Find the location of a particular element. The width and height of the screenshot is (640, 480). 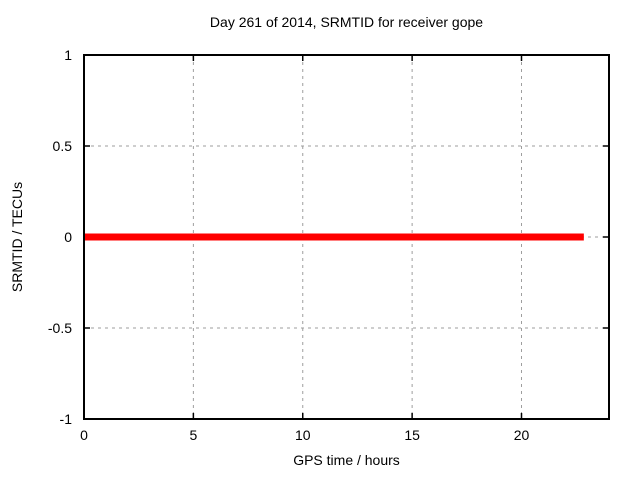

x-tick-label: 20 is located at coordinates (522, 435).